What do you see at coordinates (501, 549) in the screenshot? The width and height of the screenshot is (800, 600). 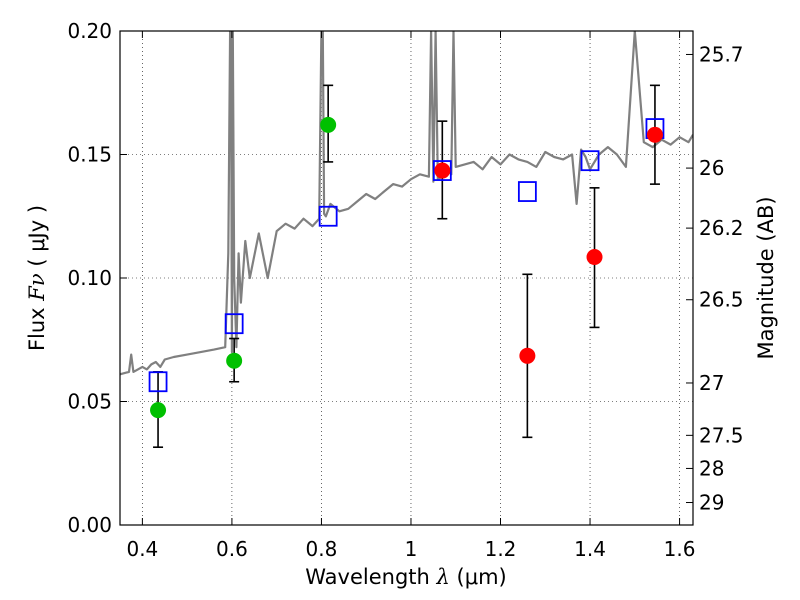 I see `x-tick-label: 1.2` at bounding box center [501, 549].